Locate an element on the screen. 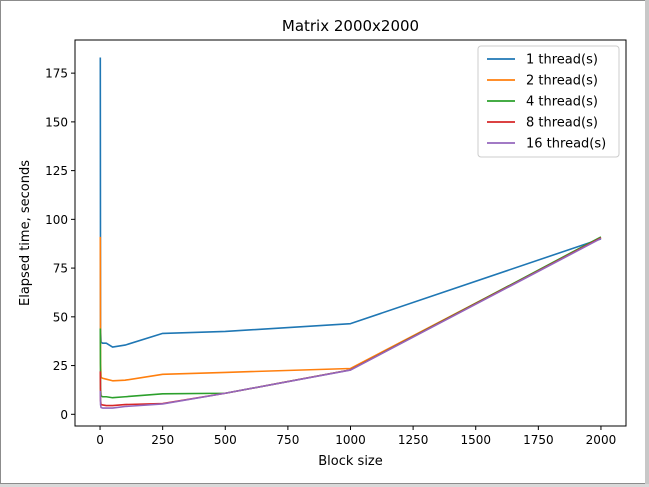 The width and height of the screenshot is (649, 487). x-axis-label: Block size is located at coordinates (350, 461).